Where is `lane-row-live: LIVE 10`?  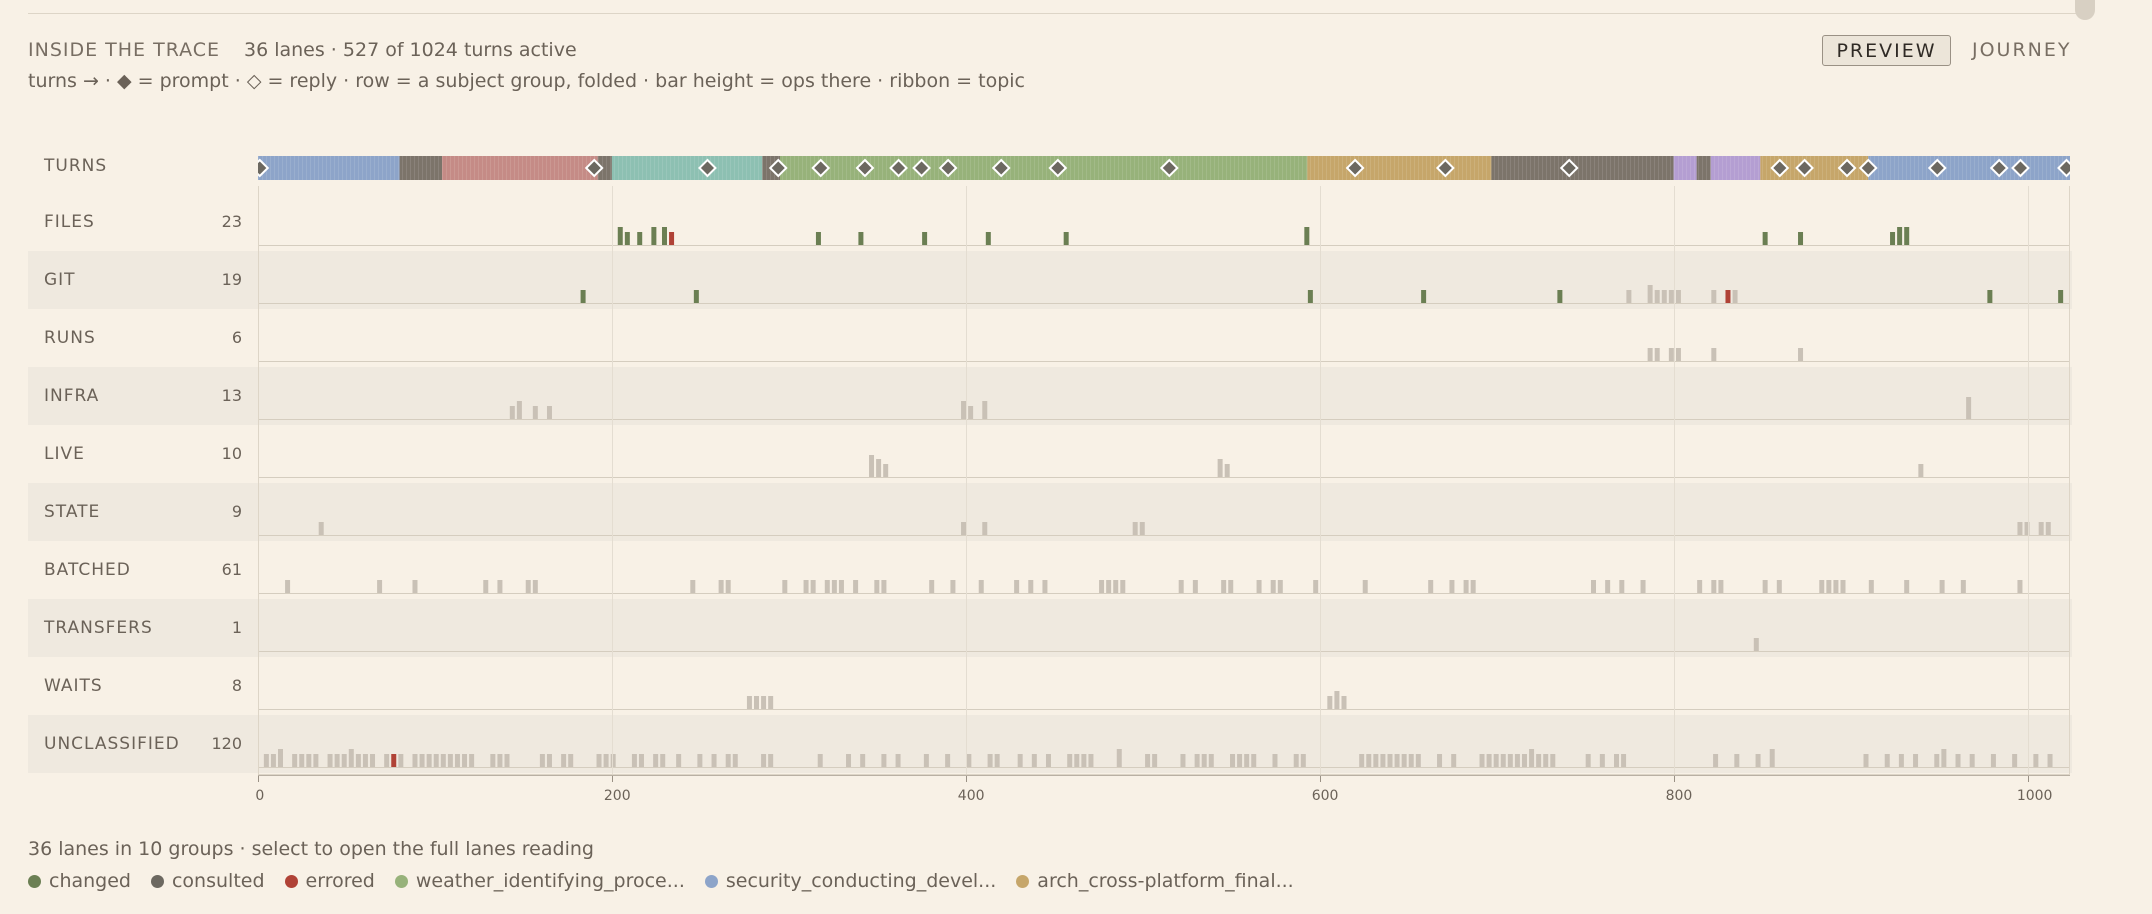
lane-row-live: LIVE 10 is located at coordinates (1050, 454).